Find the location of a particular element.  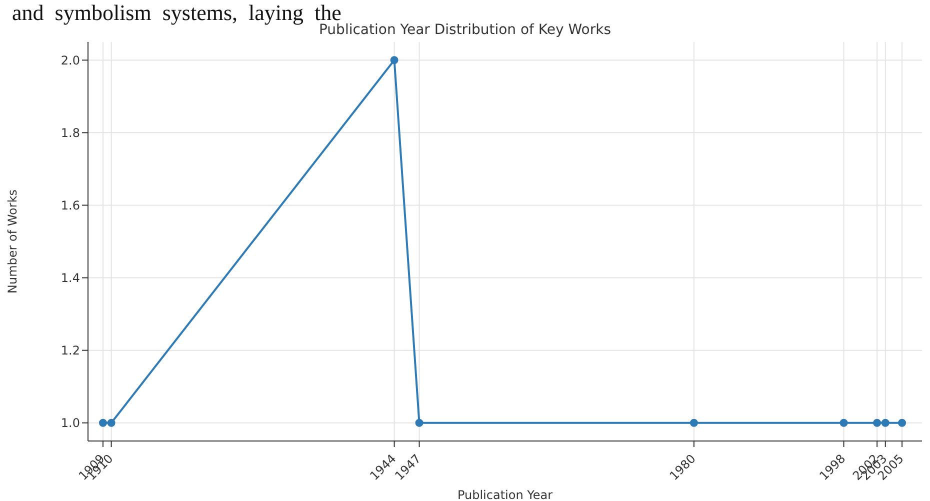

y-tick-label: 1.6 is located at coordinates (70, 205).